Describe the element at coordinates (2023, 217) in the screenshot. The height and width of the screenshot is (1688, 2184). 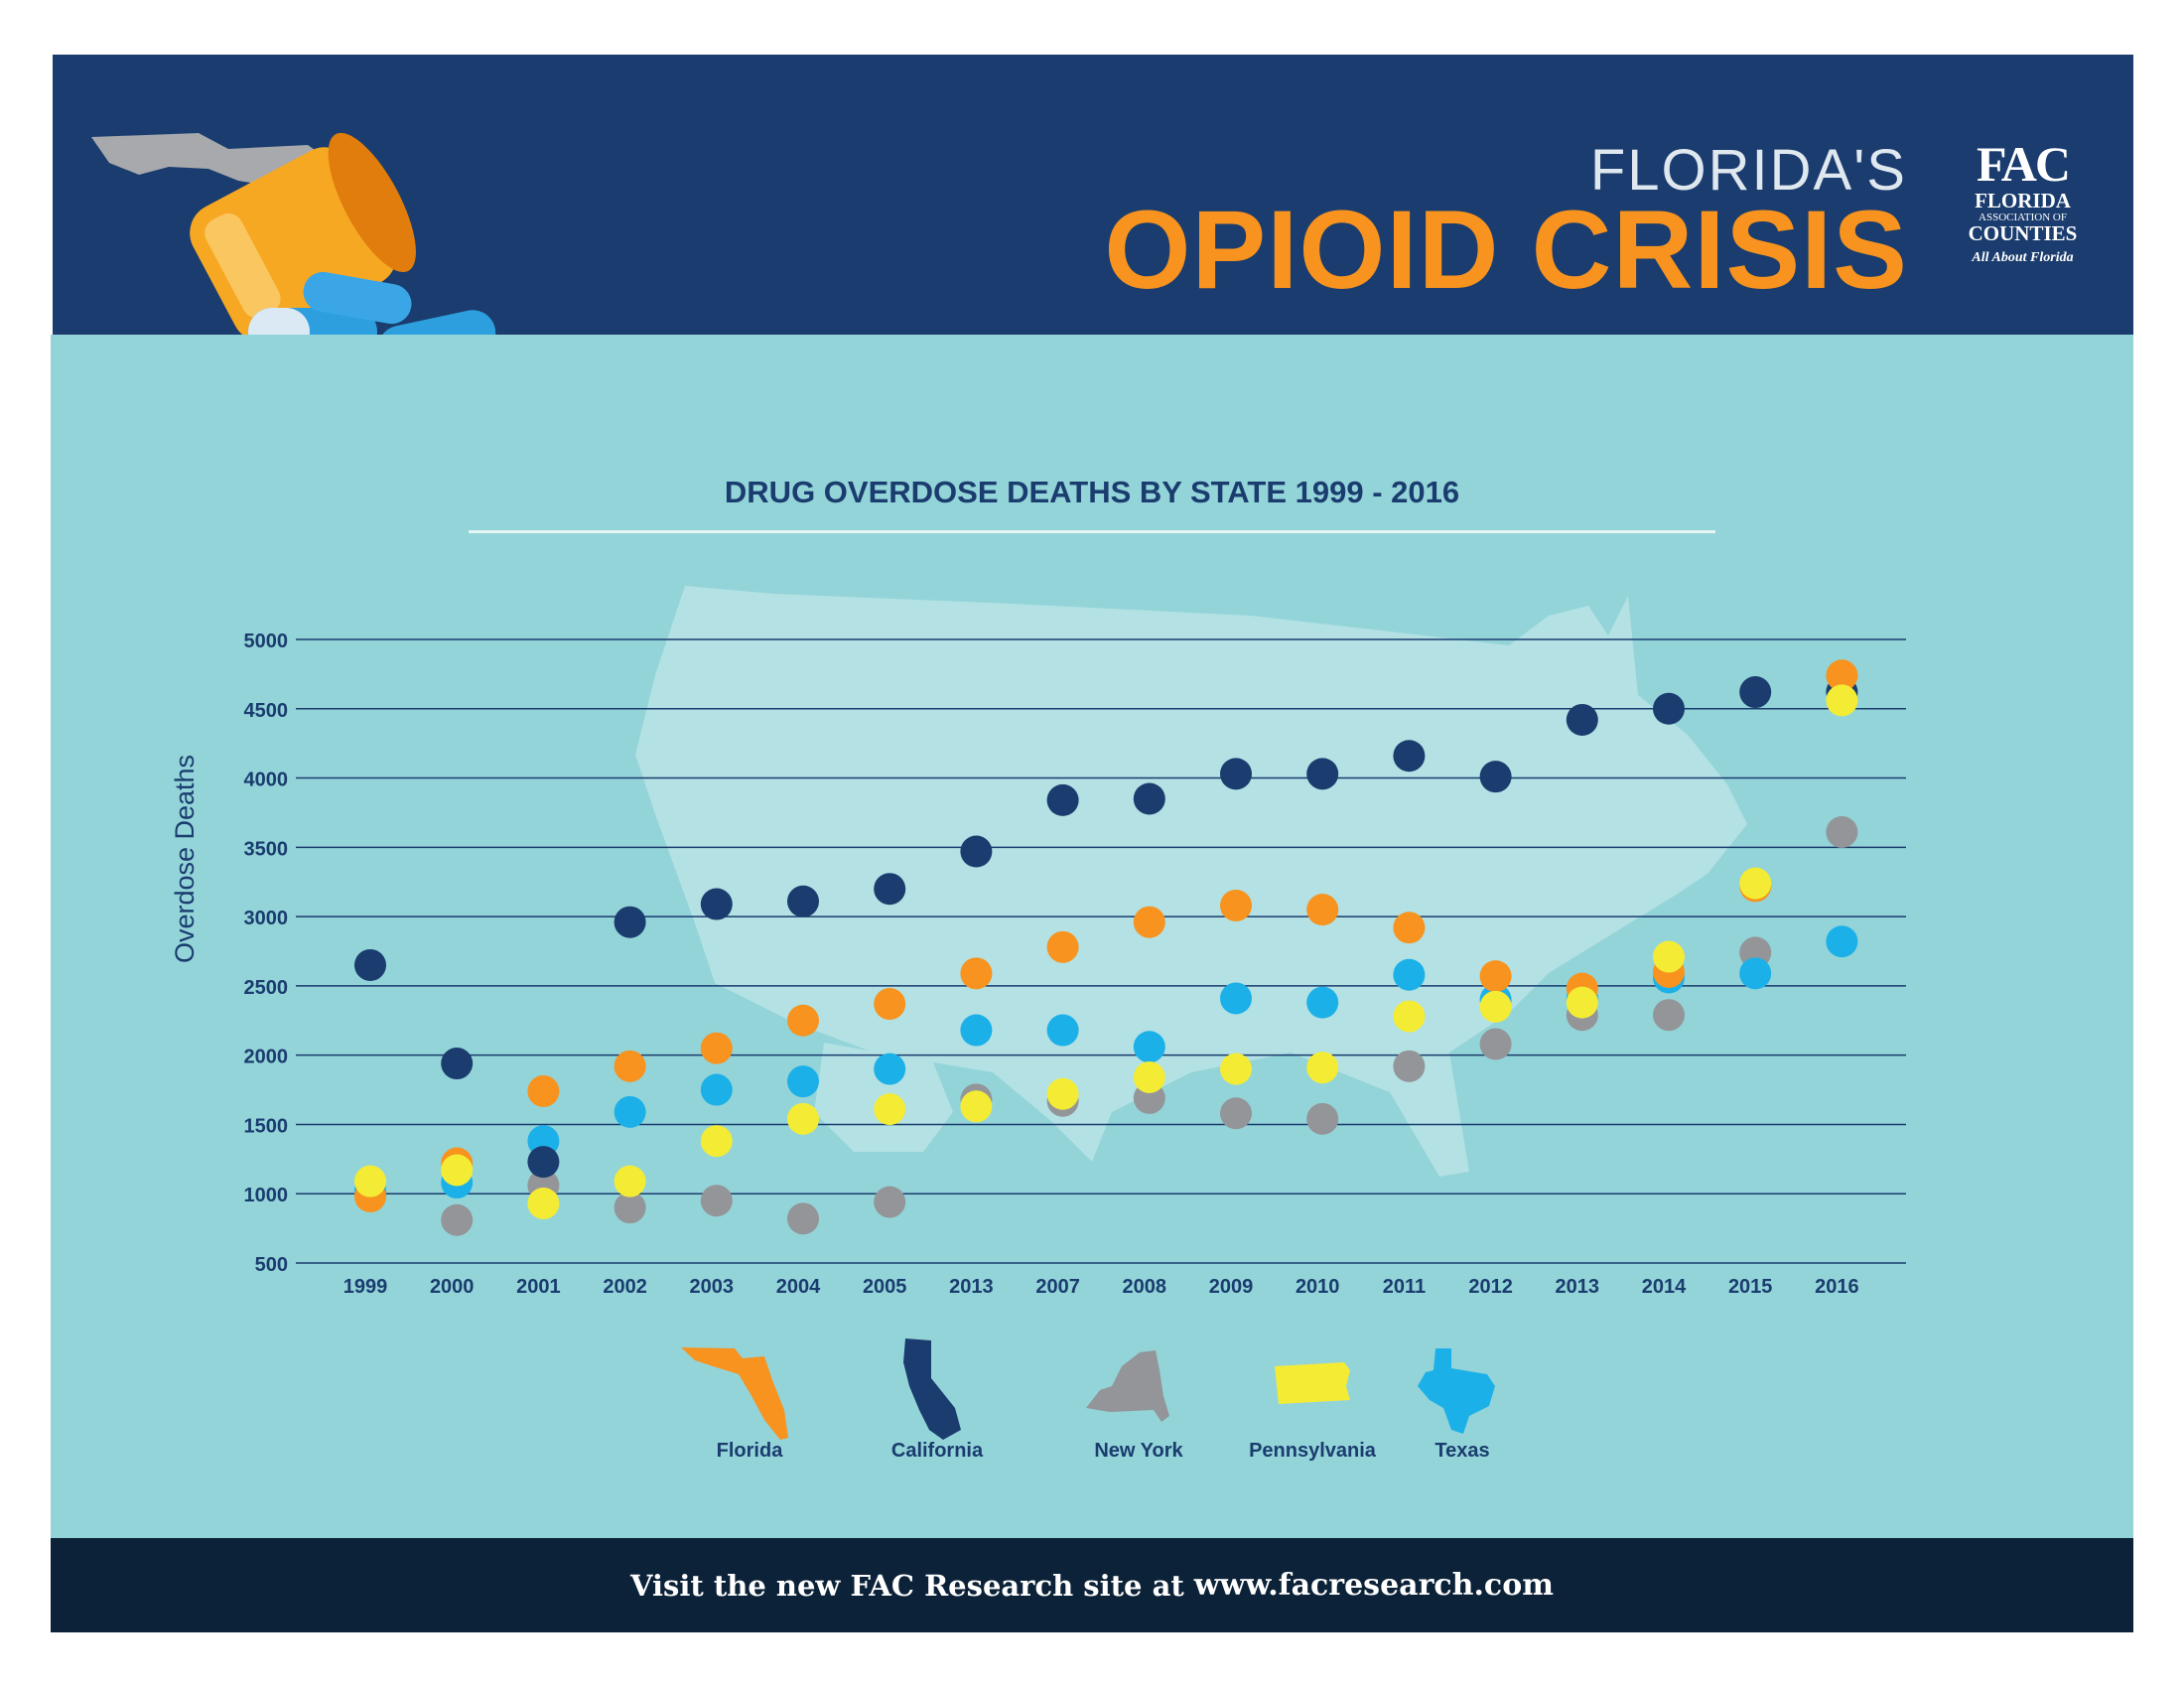
I see `logo-line2: ASSOCIATION OF` at that location.